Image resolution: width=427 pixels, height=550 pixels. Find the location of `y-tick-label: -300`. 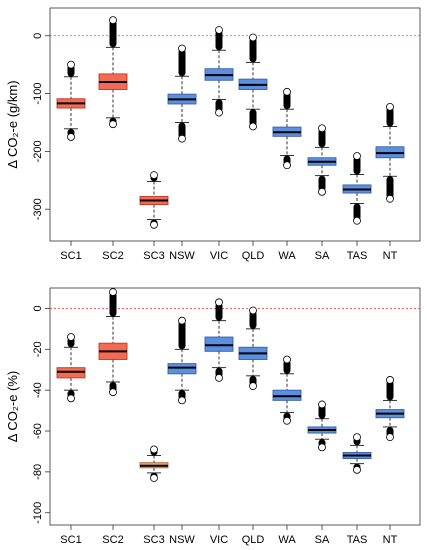

y-tick-label: -300 is located at coordinates (38, 209).